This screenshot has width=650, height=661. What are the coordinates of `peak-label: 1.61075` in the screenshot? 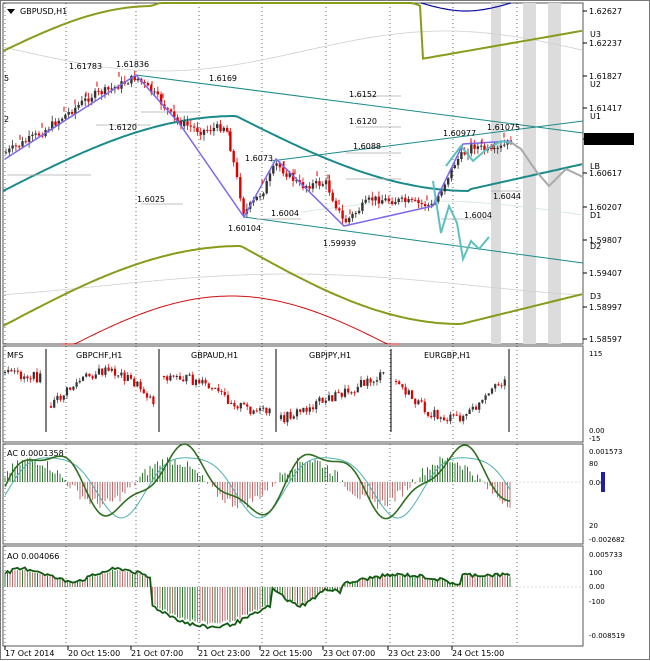 It's located at (503, 127).